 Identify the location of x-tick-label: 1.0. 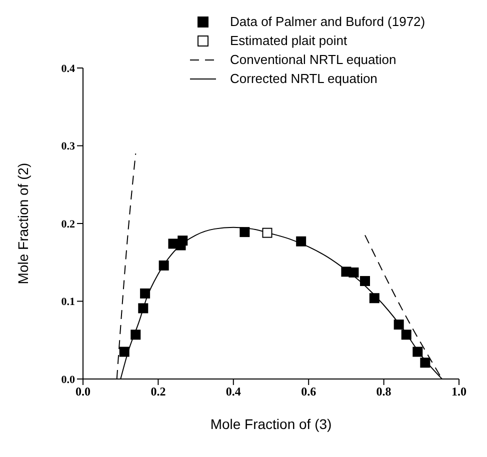
(459, 391).